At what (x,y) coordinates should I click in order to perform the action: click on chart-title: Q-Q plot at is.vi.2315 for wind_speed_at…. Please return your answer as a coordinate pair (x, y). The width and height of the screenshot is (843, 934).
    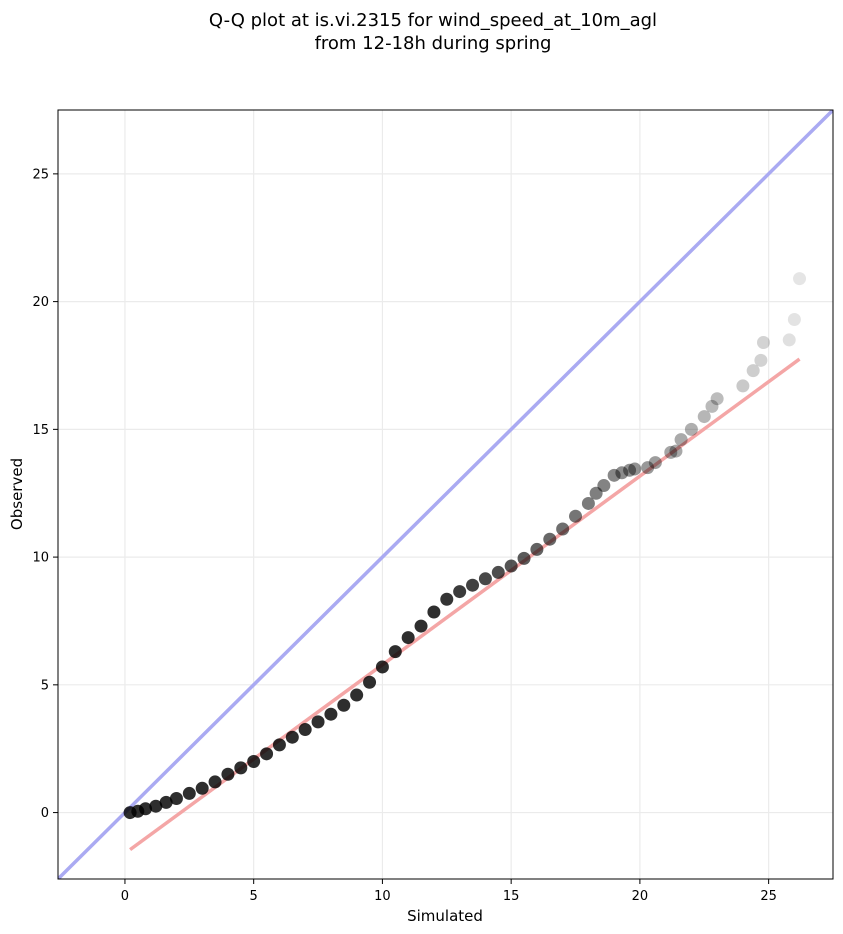
    Looking at the image, I should click on (433, 20).